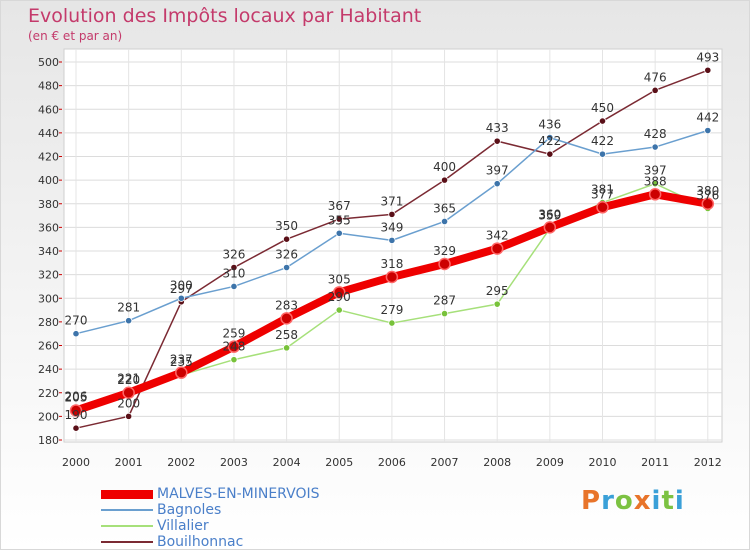  Describe the element at coordinates (549, 125) in the screenshot. I see `data-label-bagnoles-2009: 436` at that location.